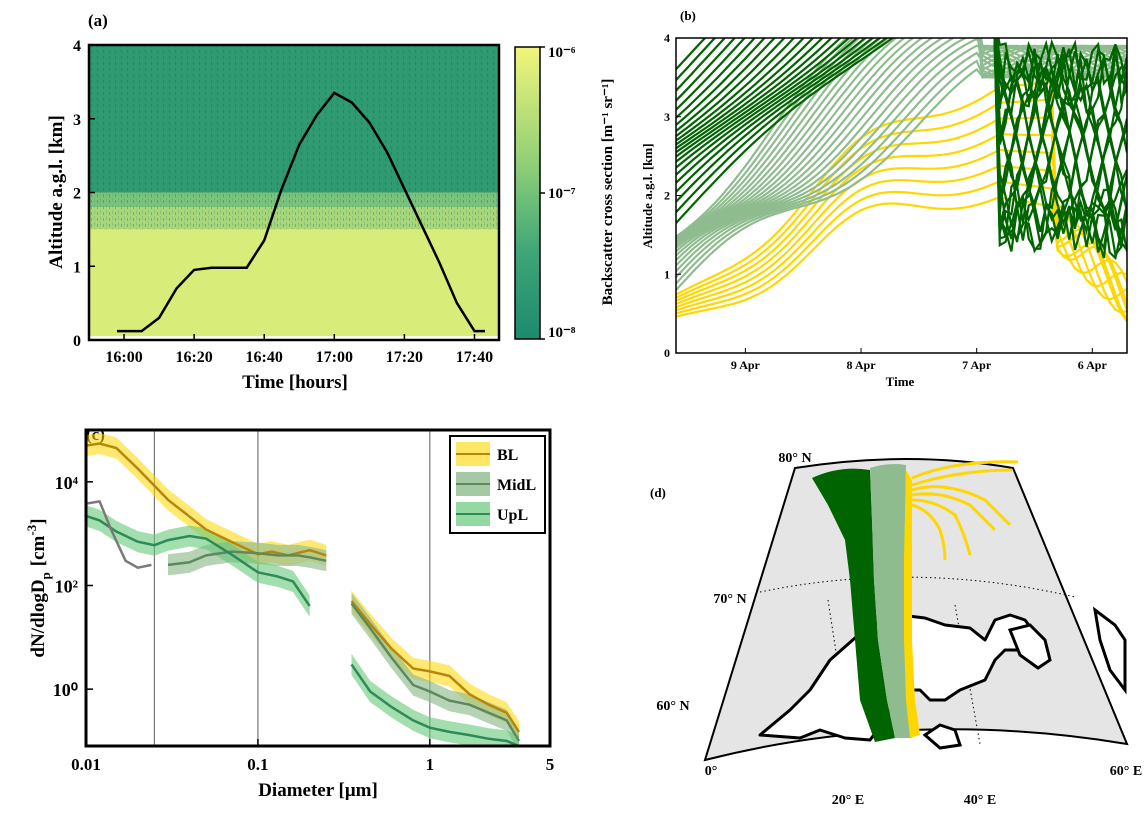  I want to click on map-bl-trajectories, so click(965, 510).